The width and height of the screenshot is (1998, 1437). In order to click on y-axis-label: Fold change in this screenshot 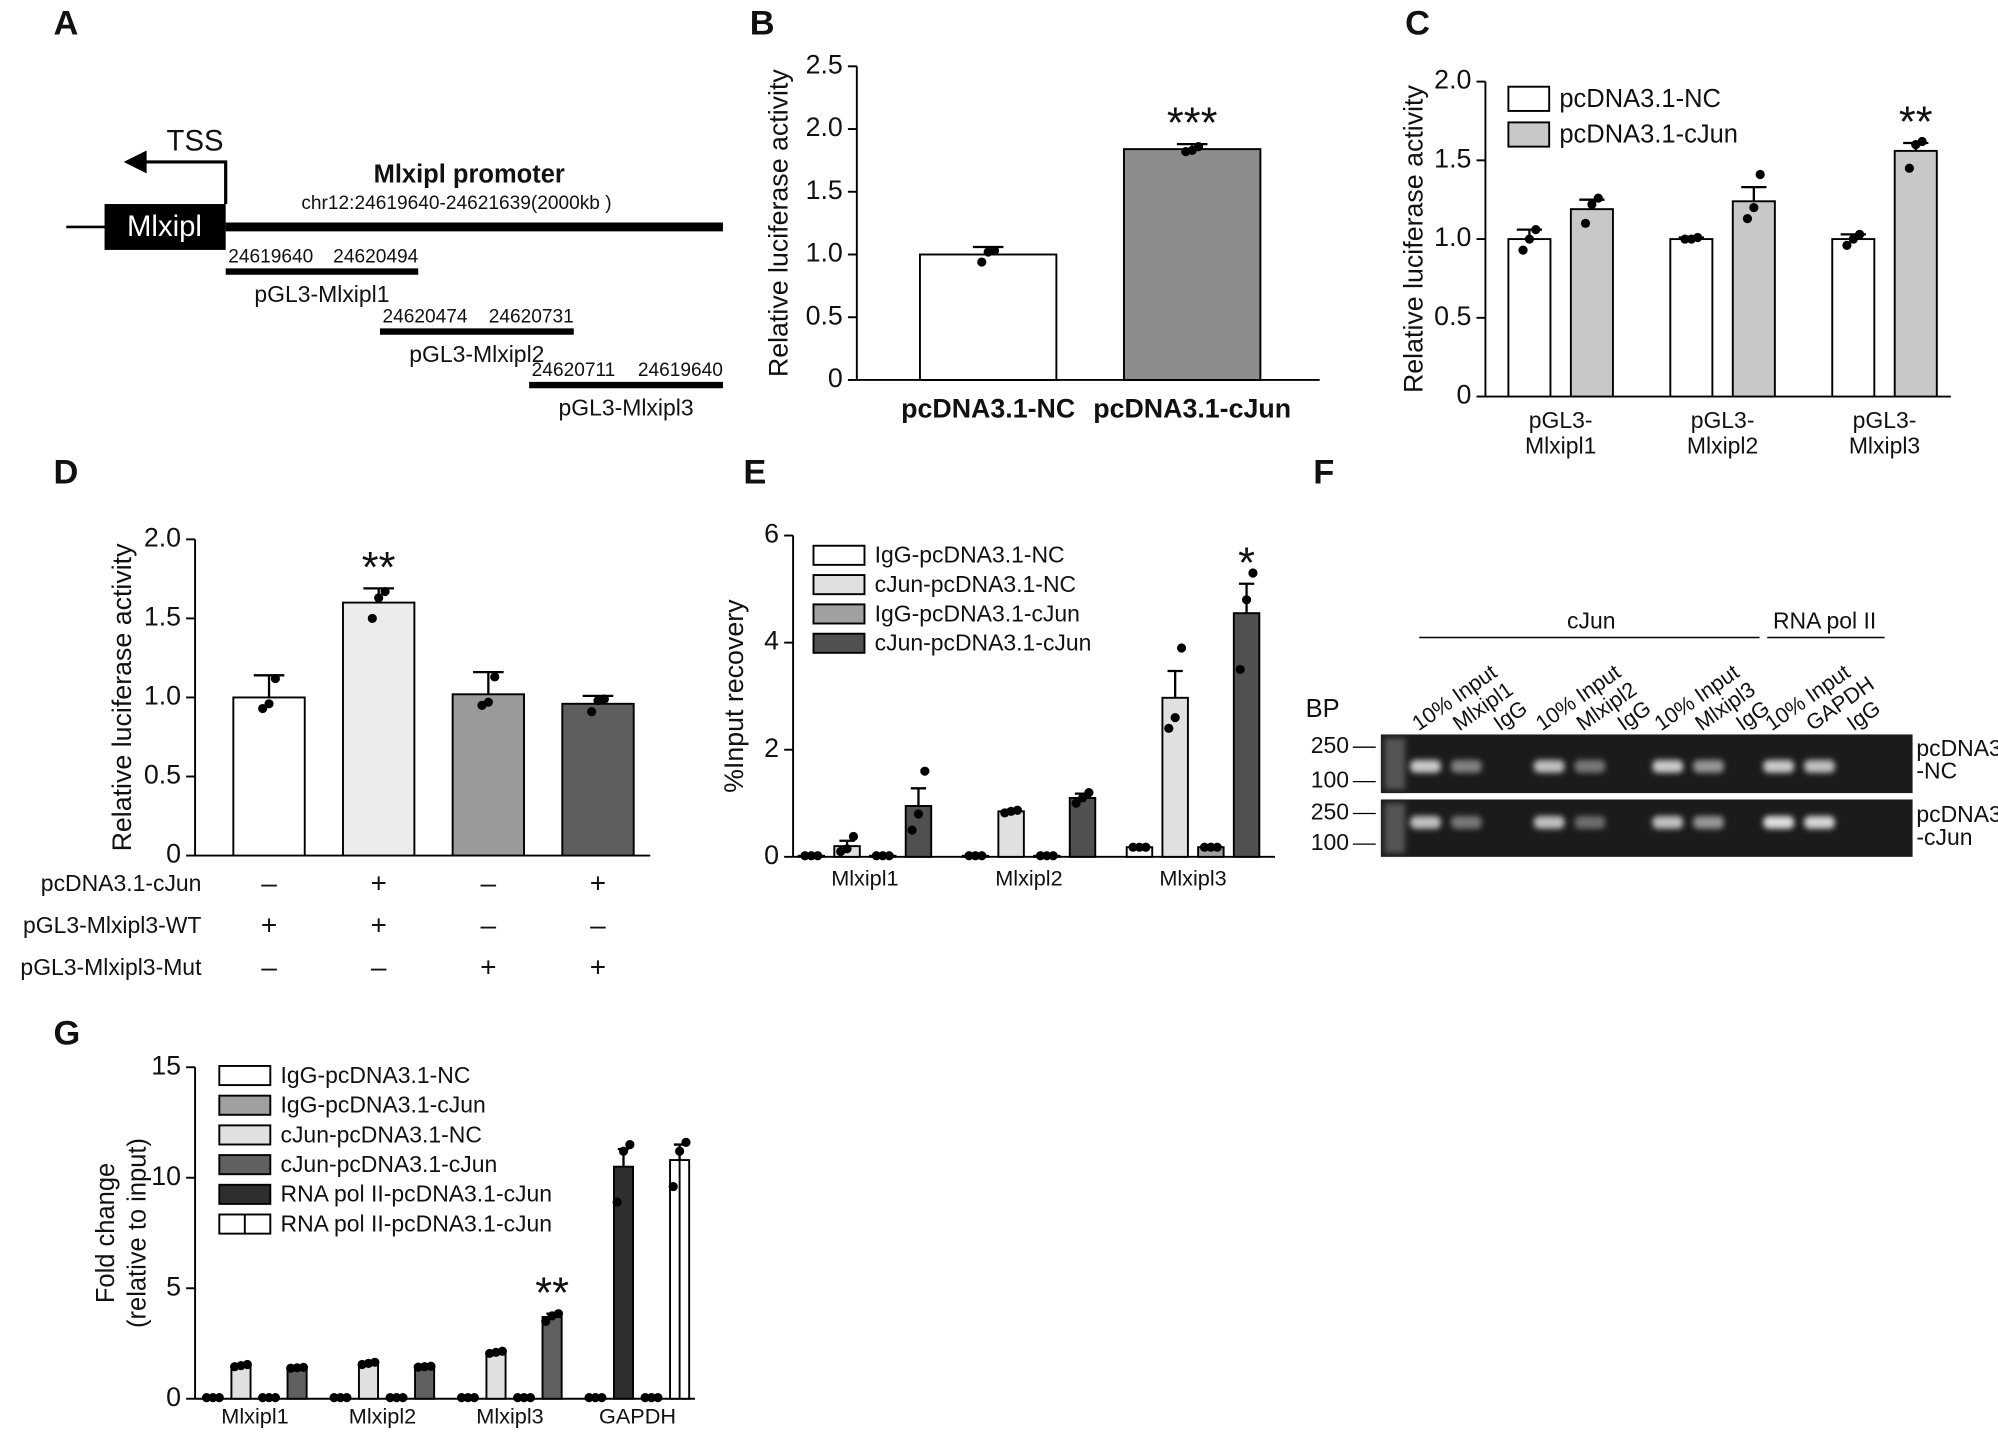, I will do `click(106, 1233)`.